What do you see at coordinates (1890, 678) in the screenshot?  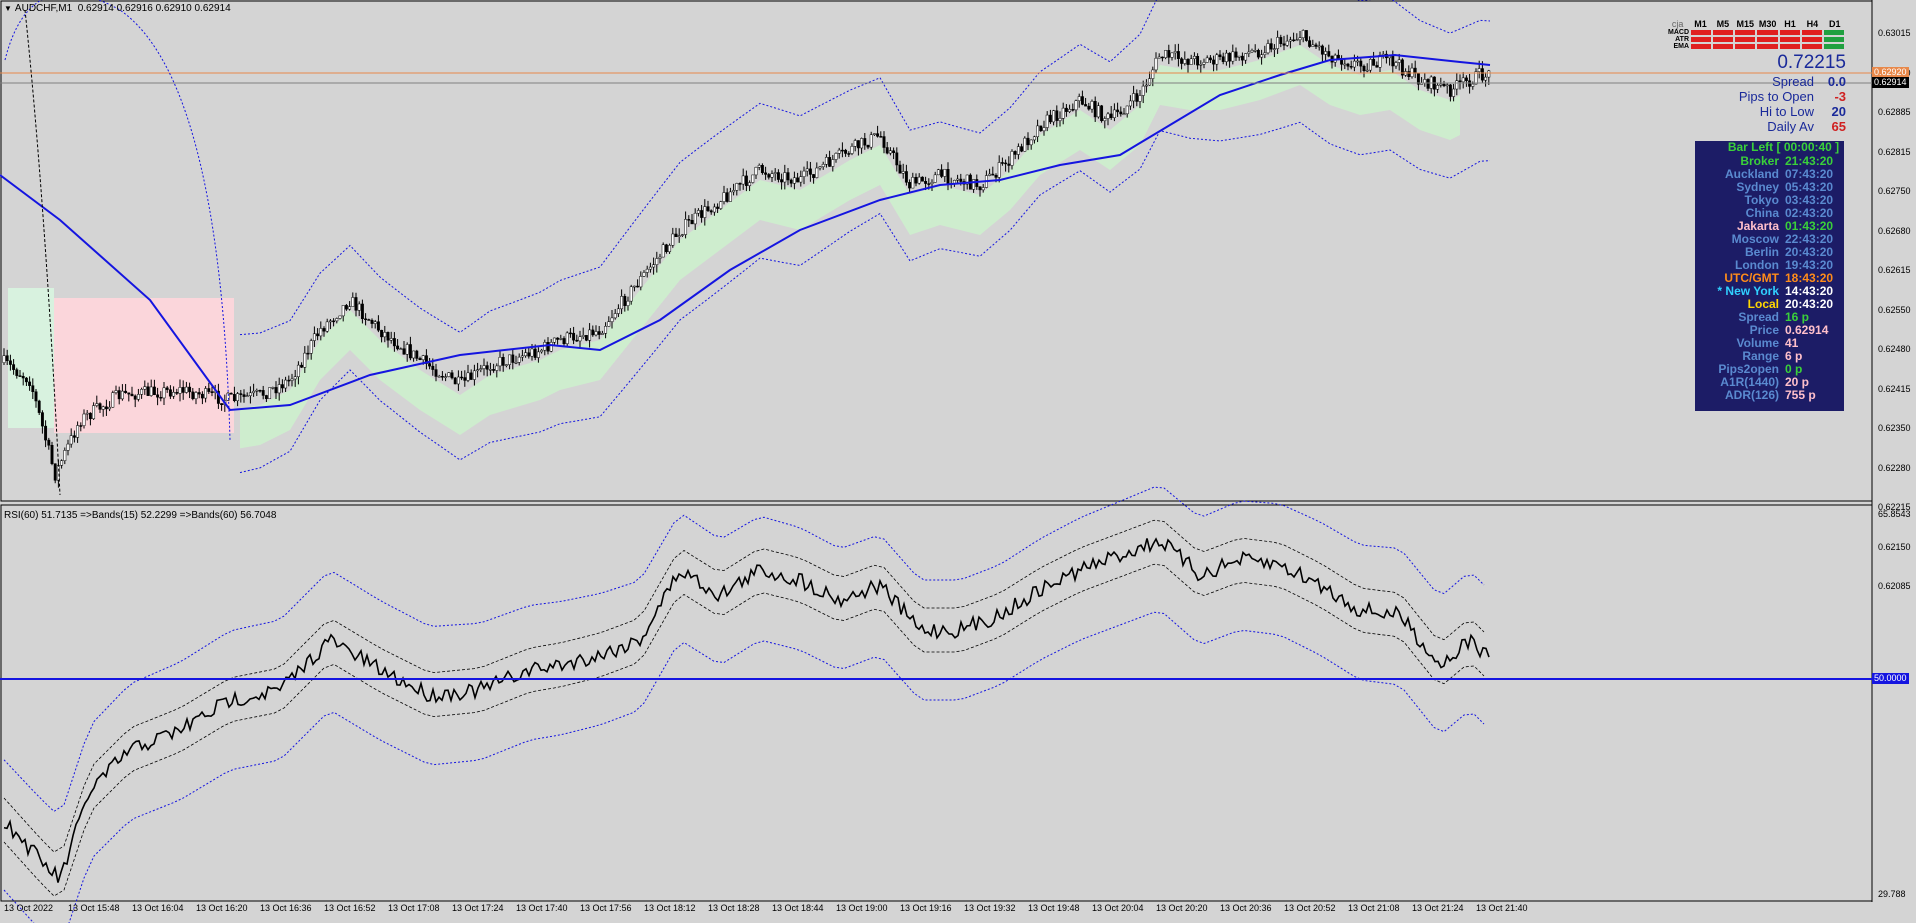 I see `rsi-level-tag: 50.0000` at bounding box center [1890, 678].